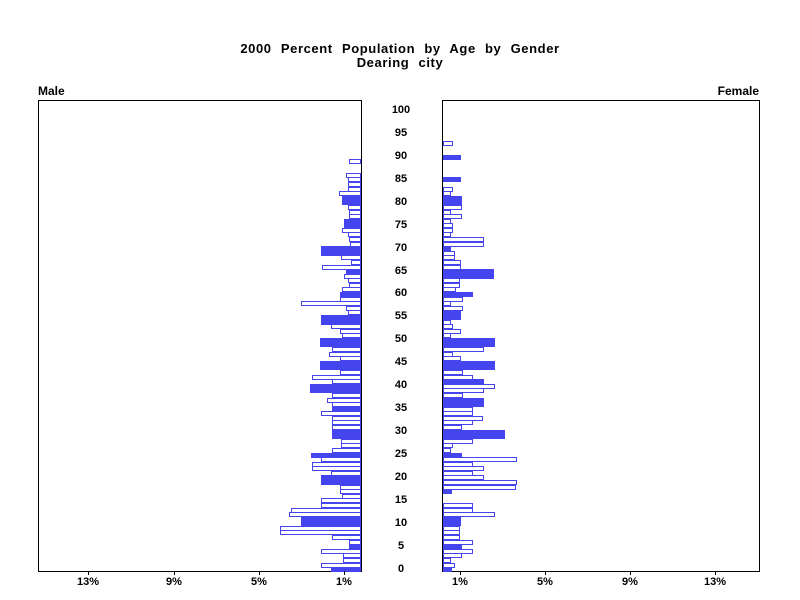  I want to click on age-tick-label-40: 40, so click(401, 385).